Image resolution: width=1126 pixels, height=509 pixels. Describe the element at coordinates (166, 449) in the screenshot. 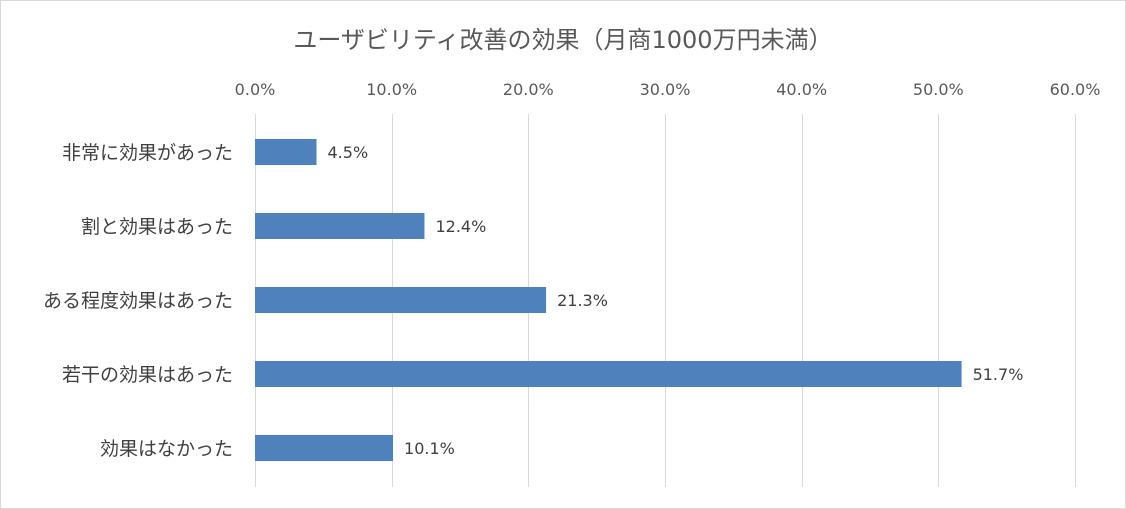

I see `category-label: 効果はなかった` at that location.